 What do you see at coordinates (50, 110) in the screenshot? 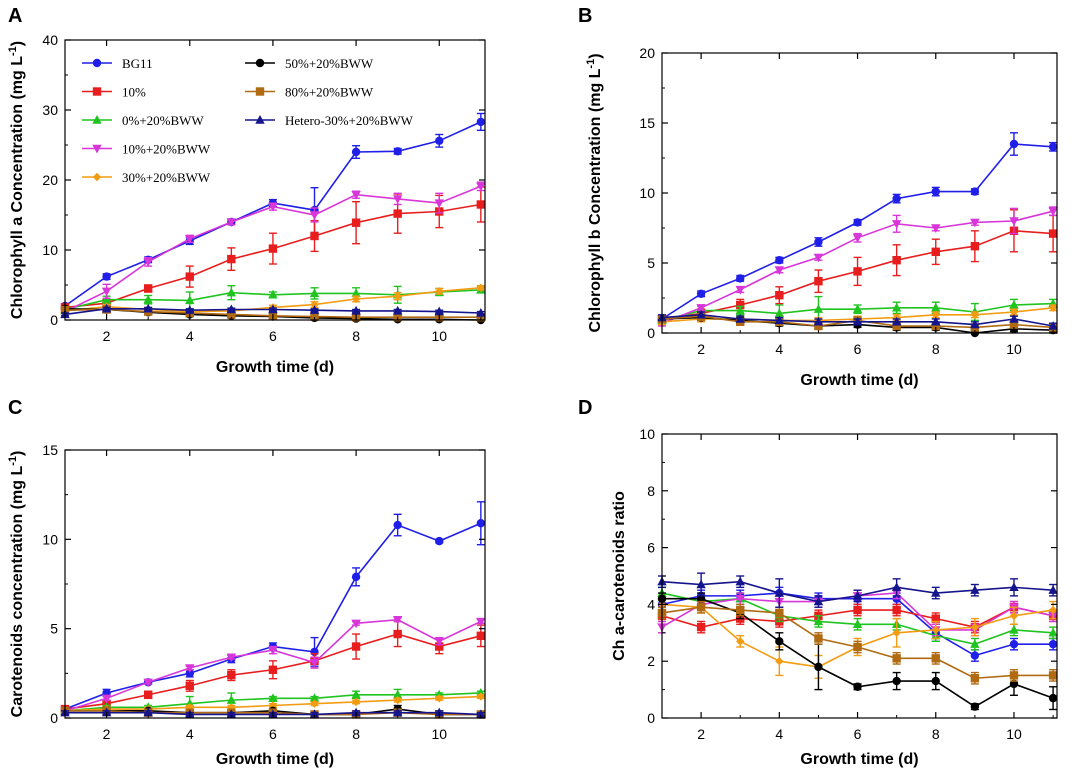
I see `y-tick-label: 30` at bounding box center [50, 110].